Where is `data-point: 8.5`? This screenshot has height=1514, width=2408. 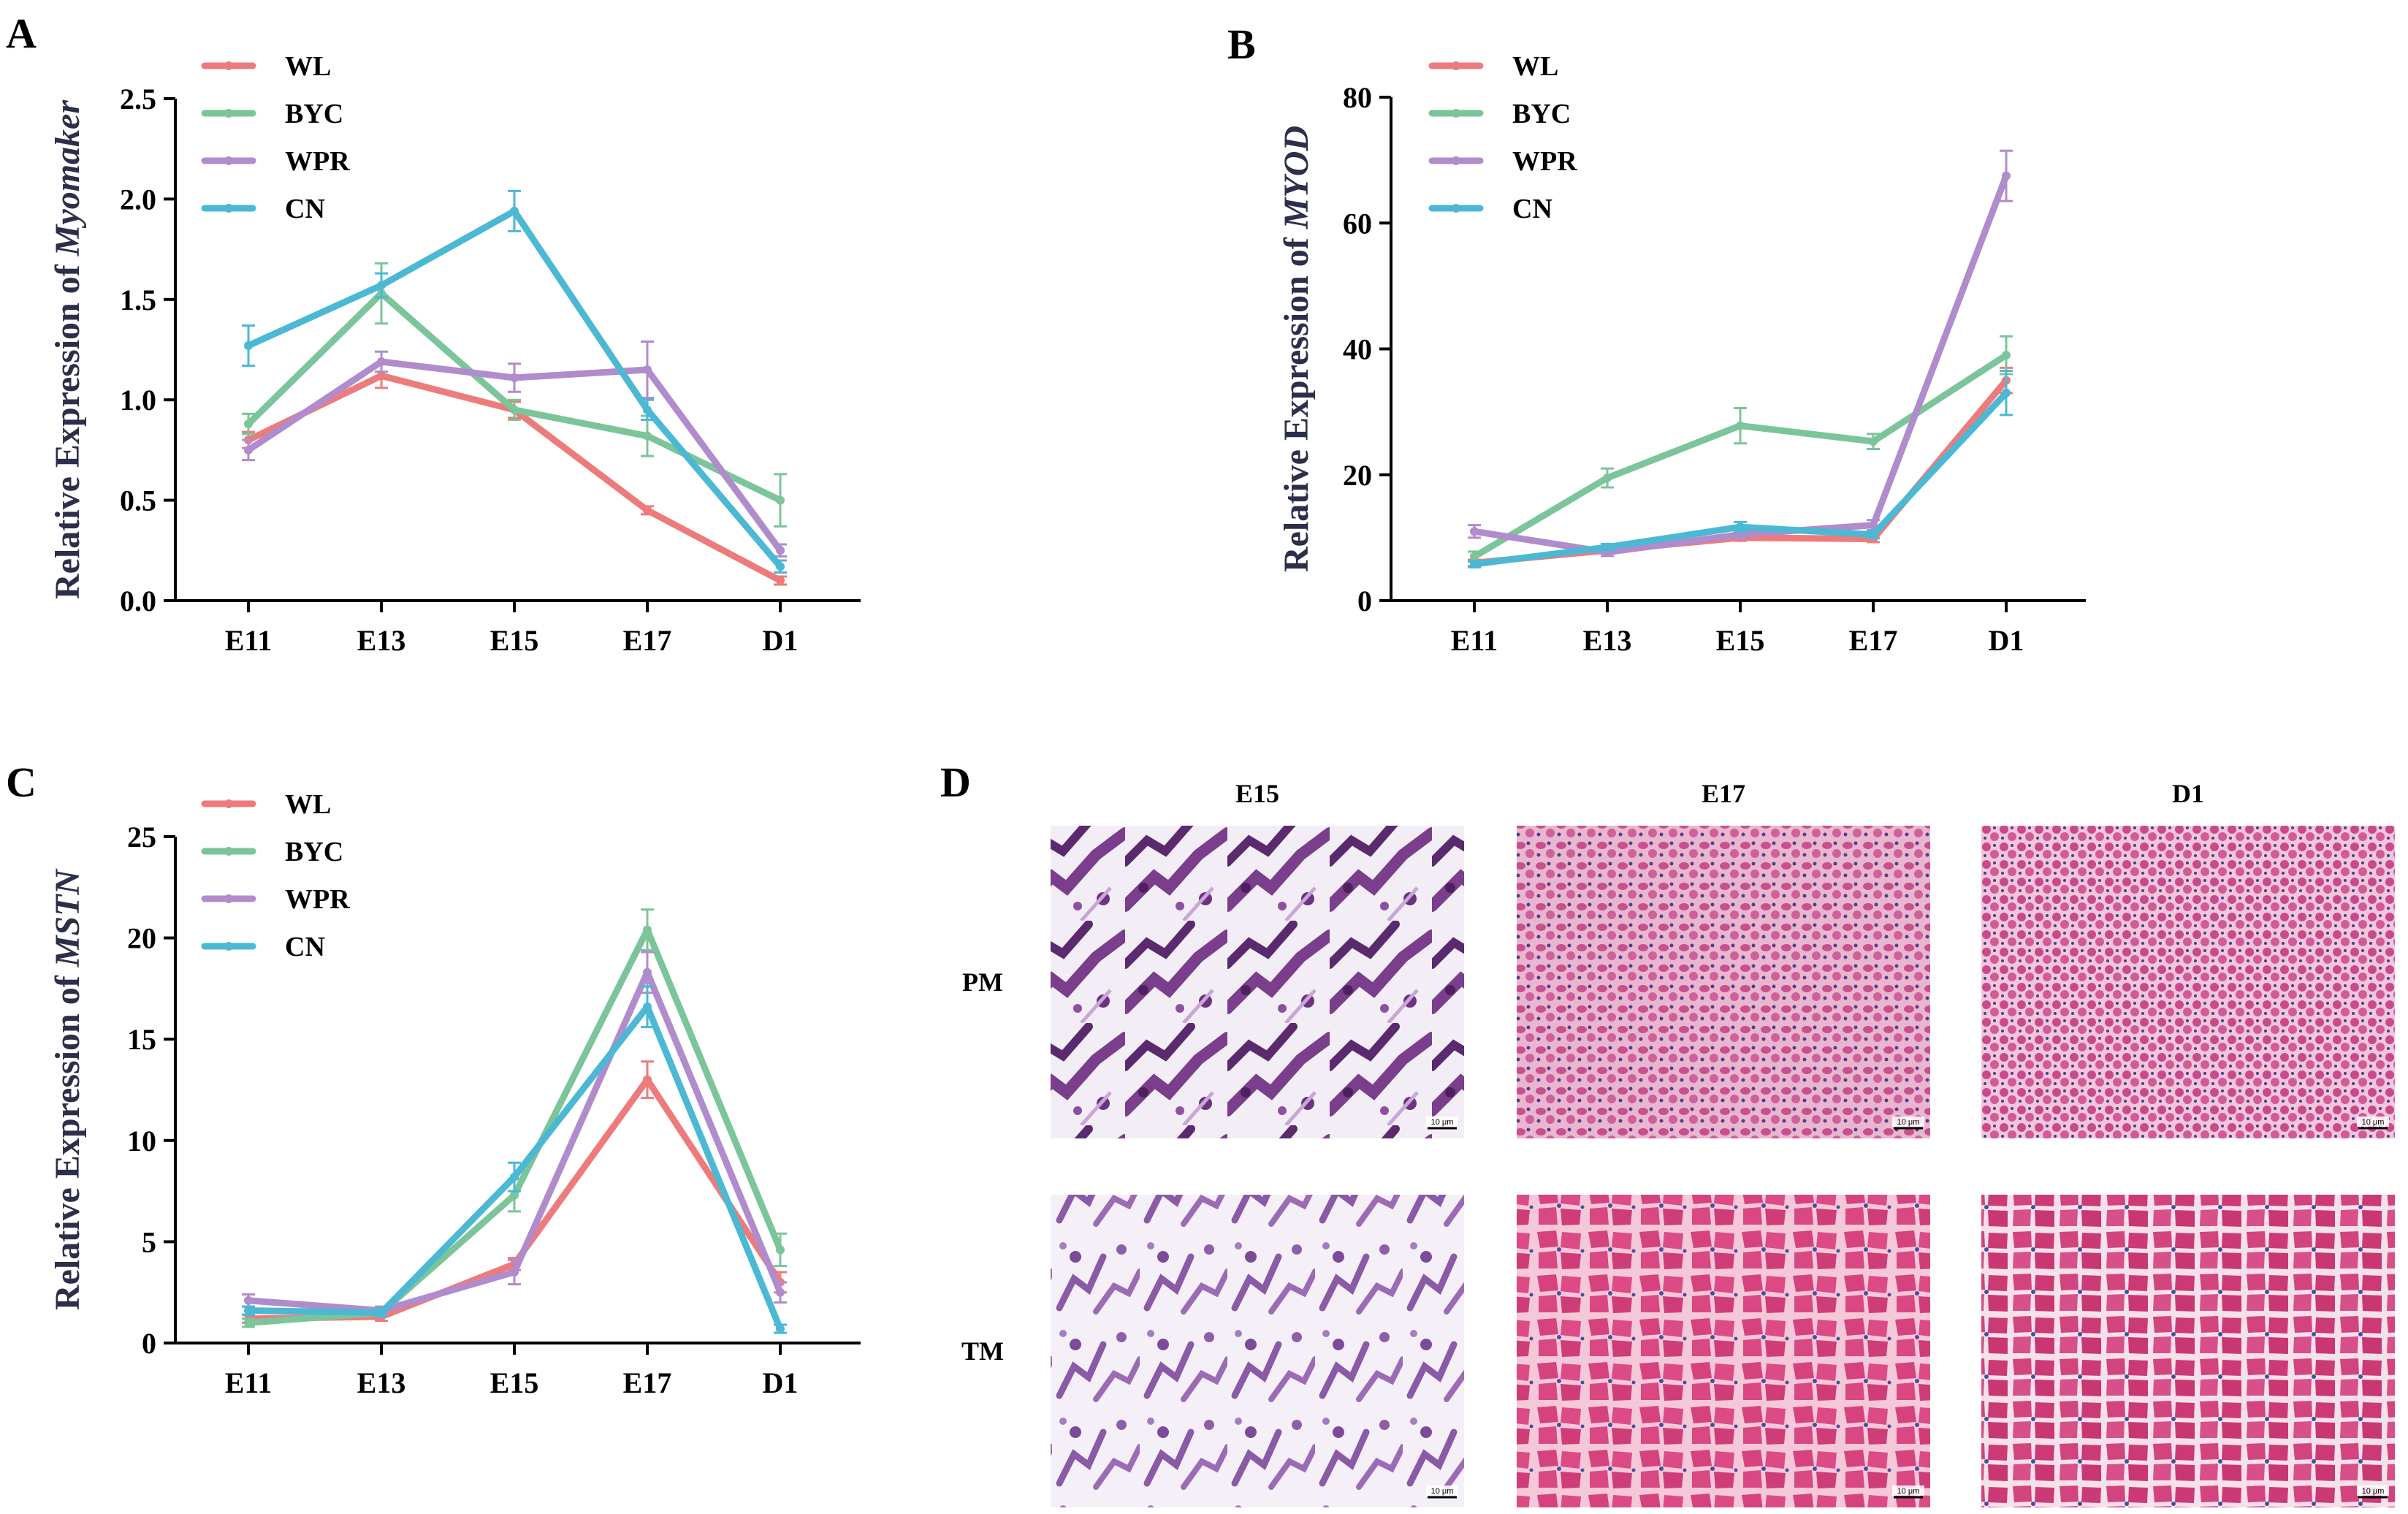
data-point: 8.5 is located at coordinates (1607, 547).